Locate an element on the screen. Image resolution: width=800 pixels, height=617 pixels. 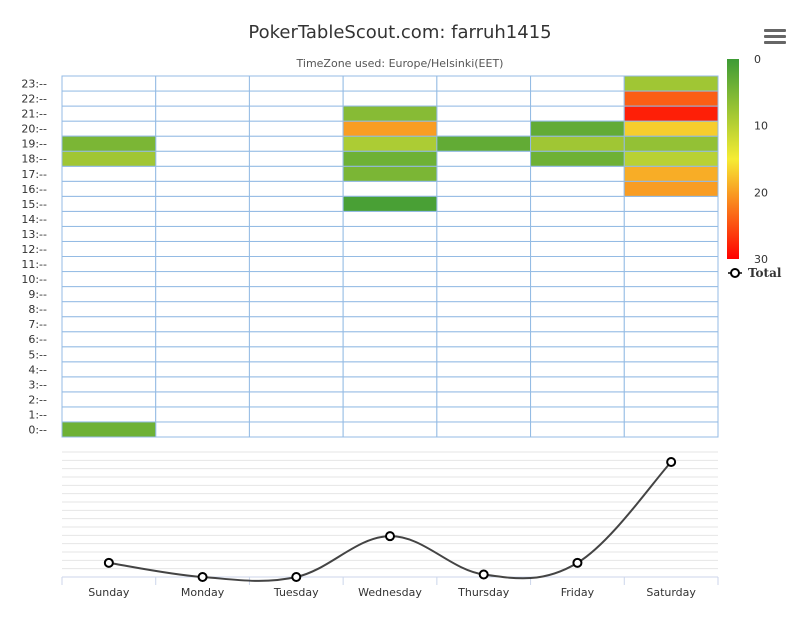
hour-label: 5:-- is located at coordinates (37, 354).